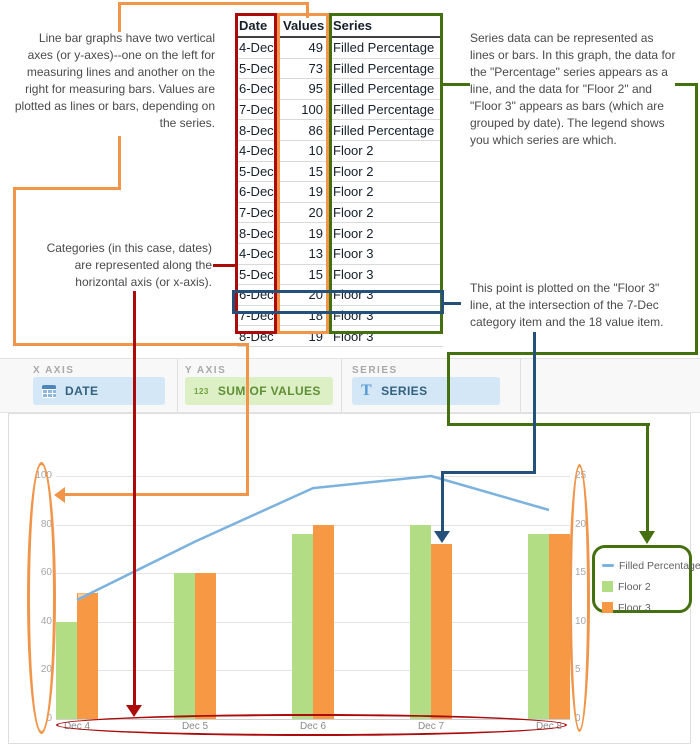  I want to click on series-column-highlight, so click(386, 173).